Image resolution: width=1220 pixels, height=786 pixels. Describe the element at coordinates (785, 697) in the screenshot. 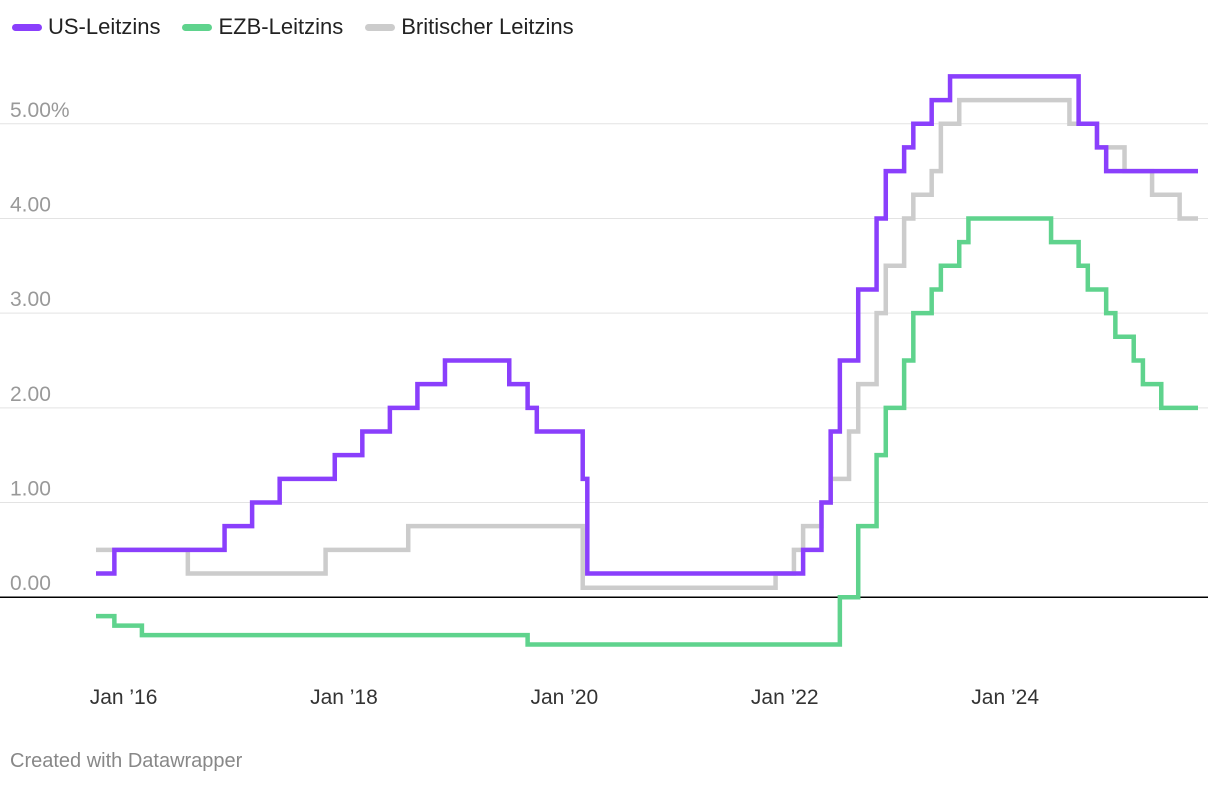

I see `x-tick-label: Jan ’22` at that location.